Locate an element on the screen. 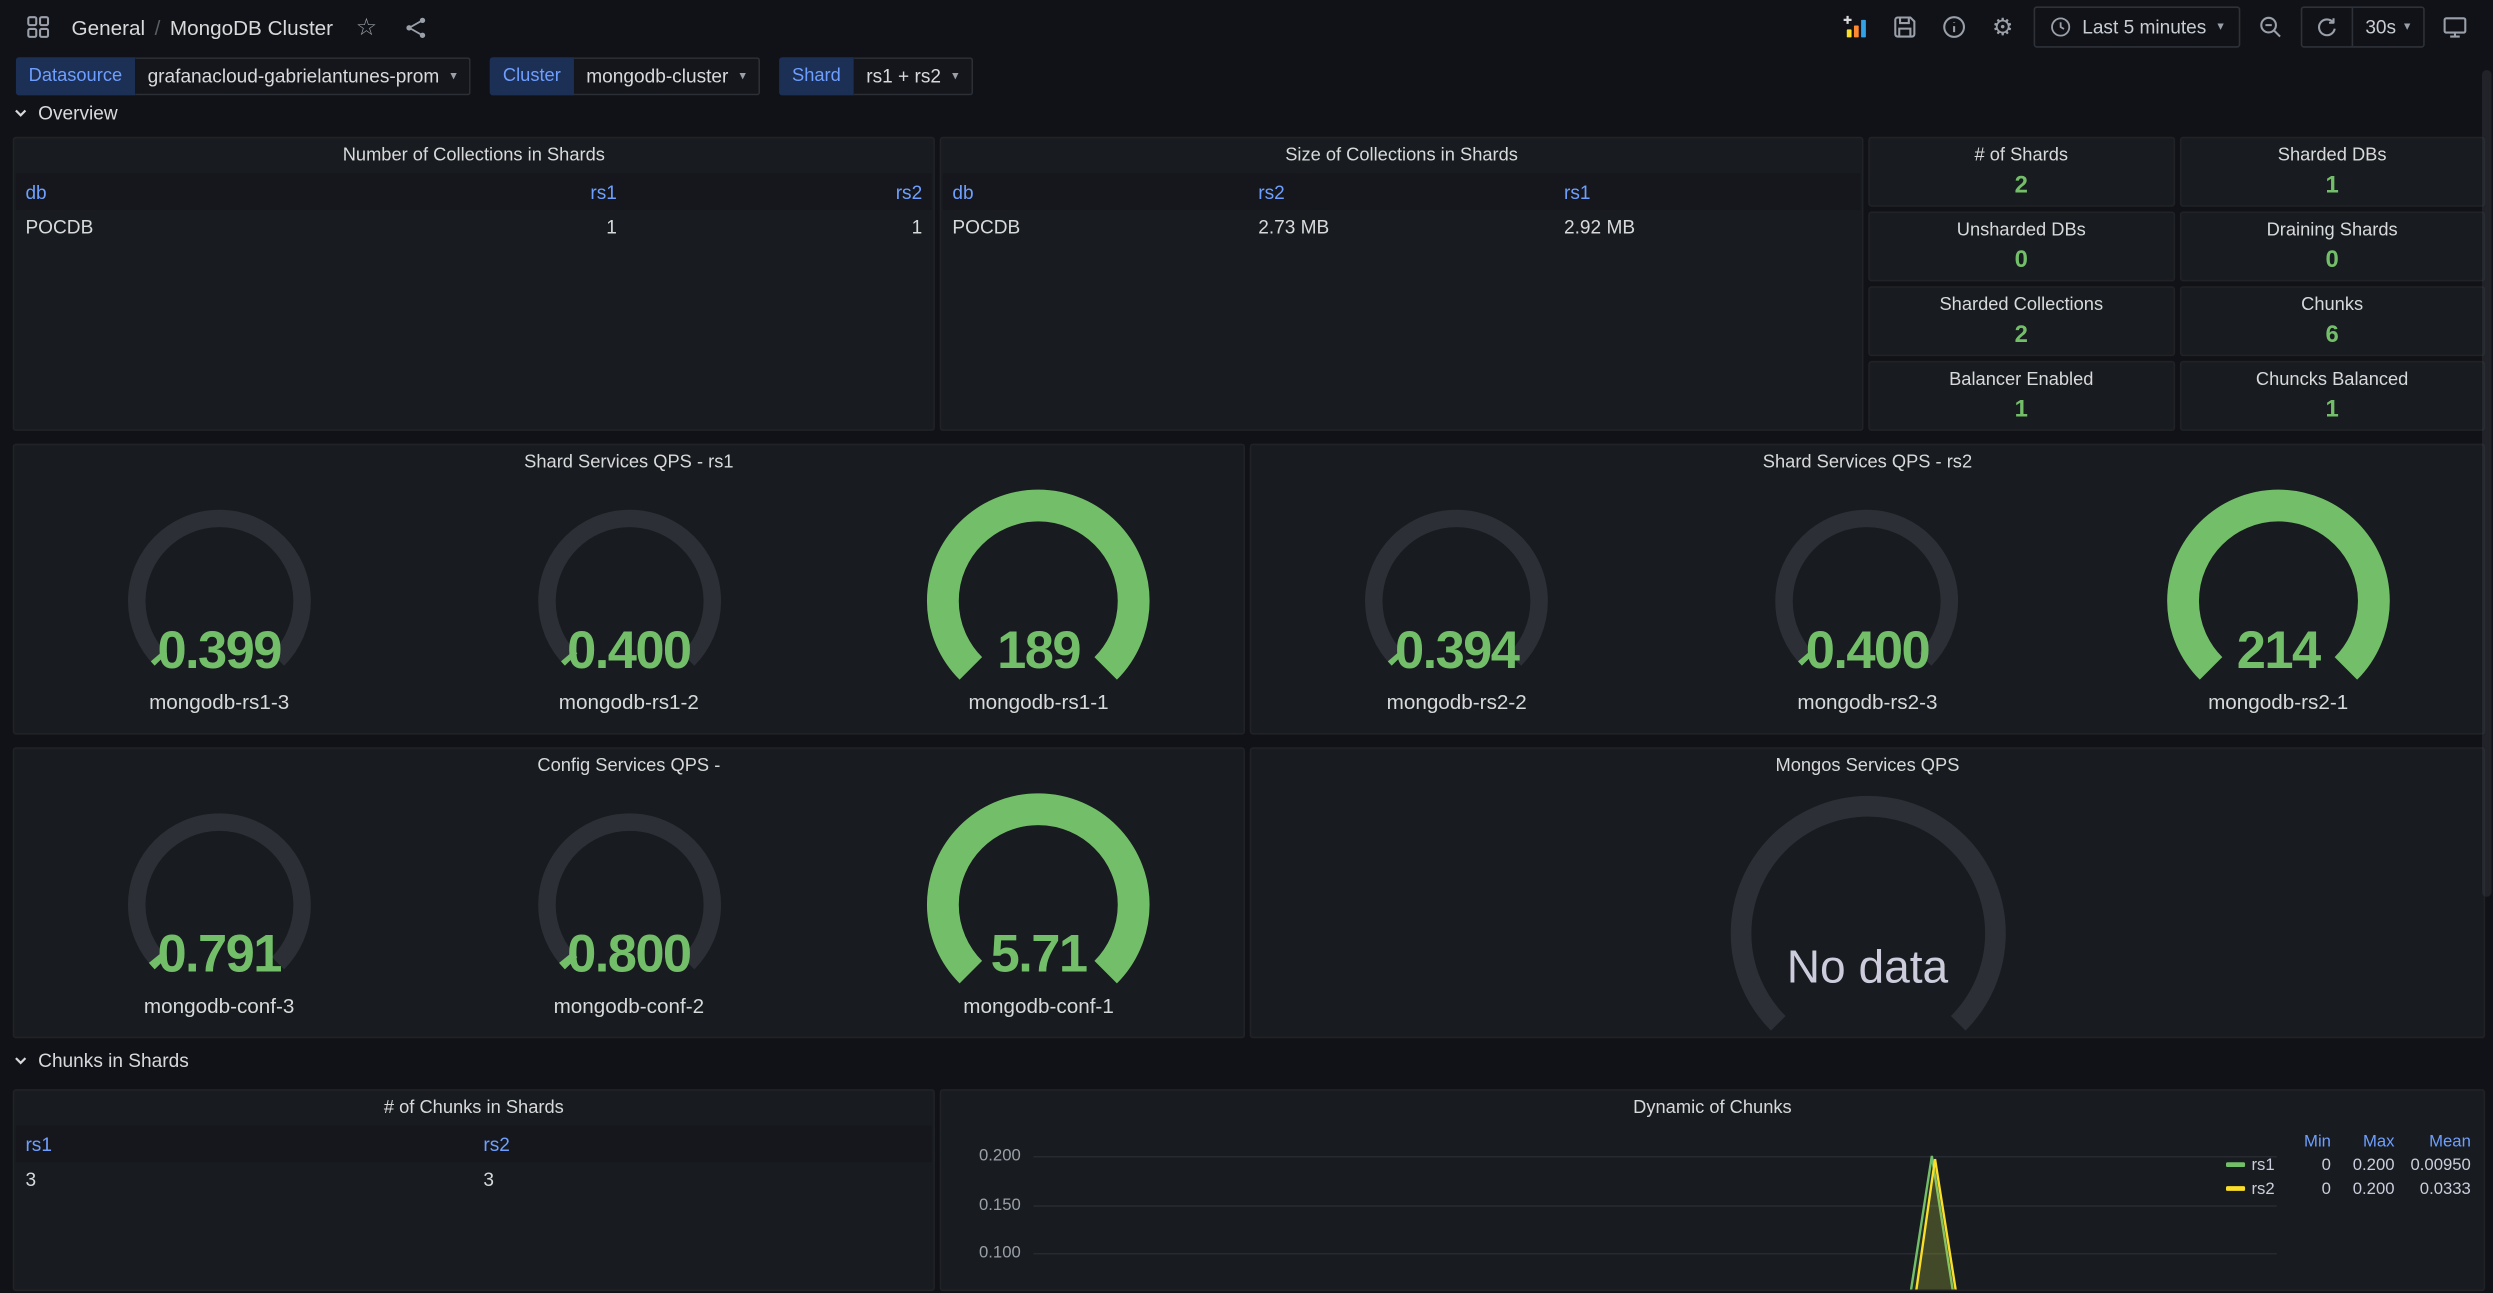  legend-series-name: rs1 is located at coordinates (2254, 1164).